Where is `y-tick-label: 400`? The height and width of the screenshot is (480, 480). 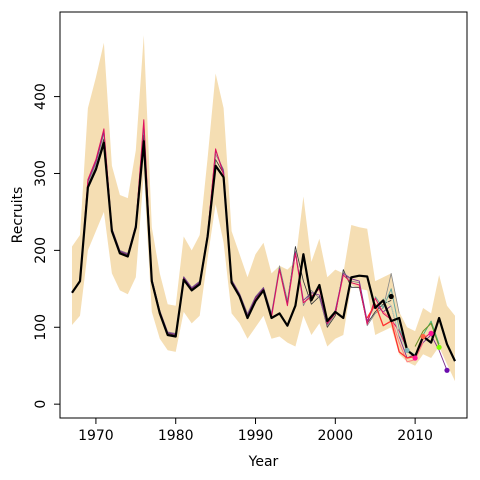
y-tick-label: 400 is located at coordinates (41, 96).